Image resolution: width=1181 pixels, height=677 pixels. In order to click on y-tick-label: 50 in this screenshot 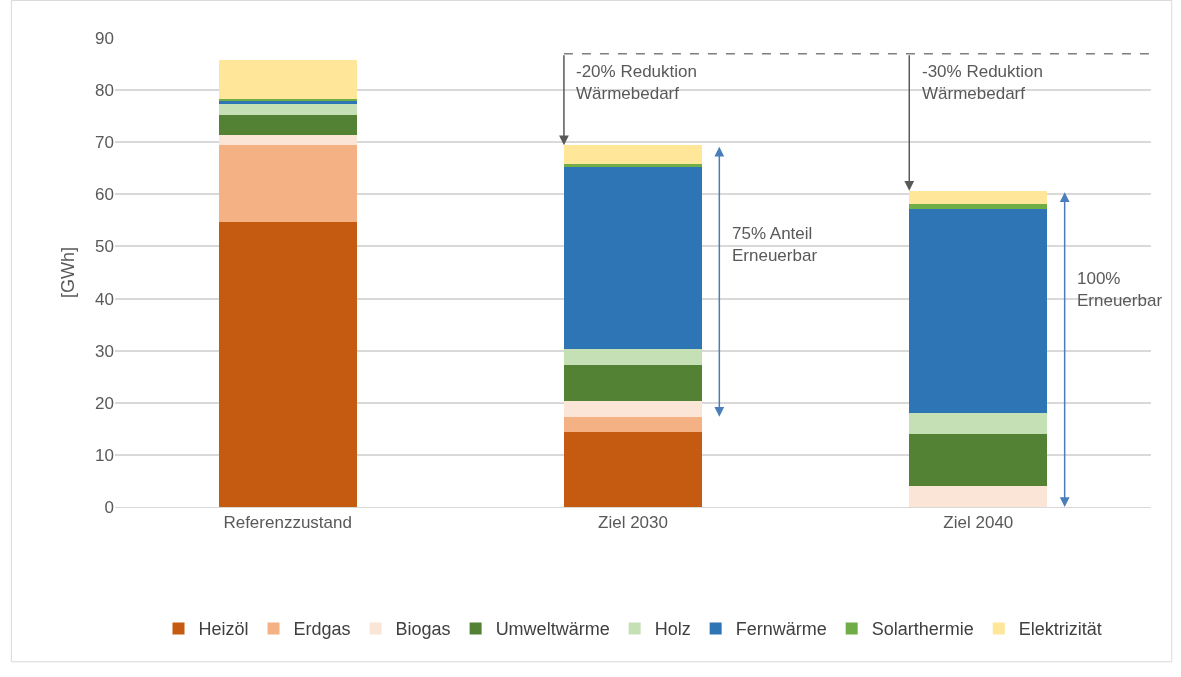, I will do `click(104, 247)`.